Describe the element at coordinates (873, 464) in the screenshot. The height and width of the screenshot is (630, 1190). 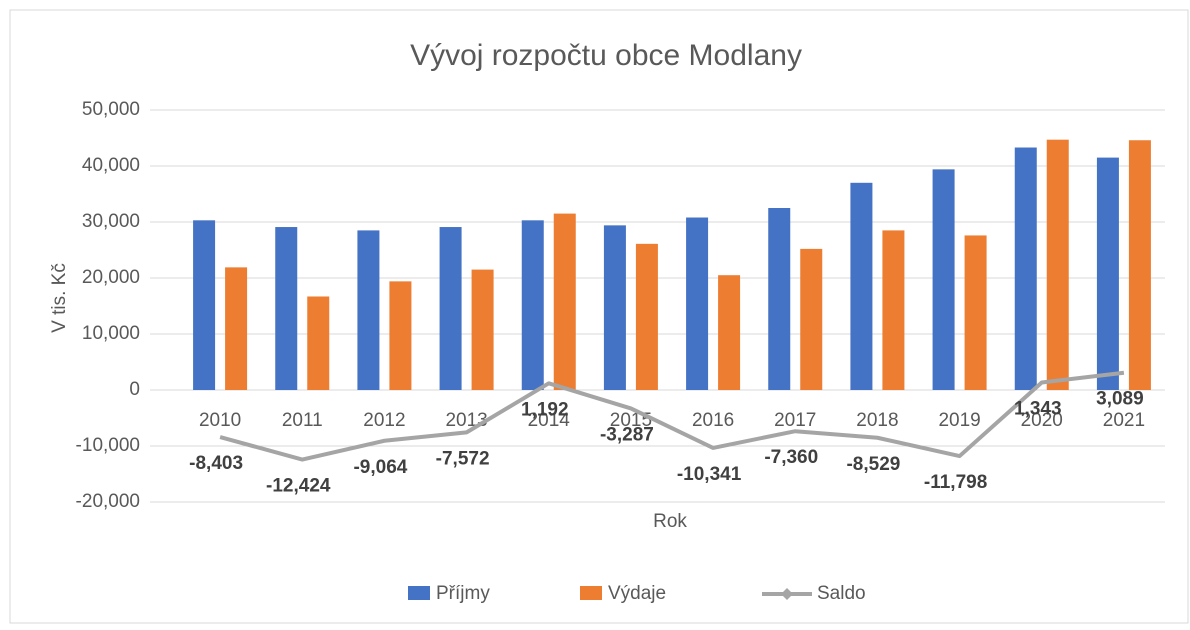
I see `data-label: -8,529` at that location.